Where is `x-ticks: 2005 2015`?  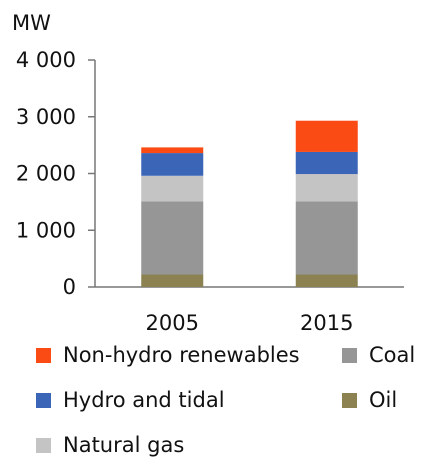
x-ticks: 2005 2015 is located at coordinates (250, 323).